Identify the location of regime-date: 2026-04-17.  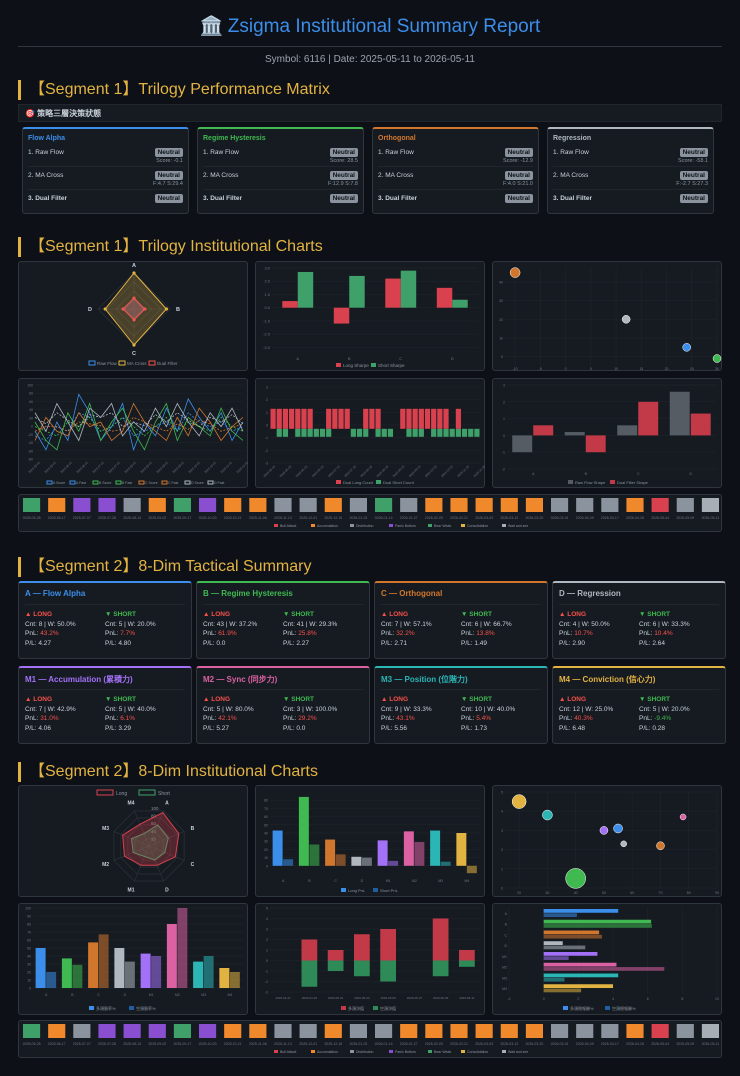
(610, 518).